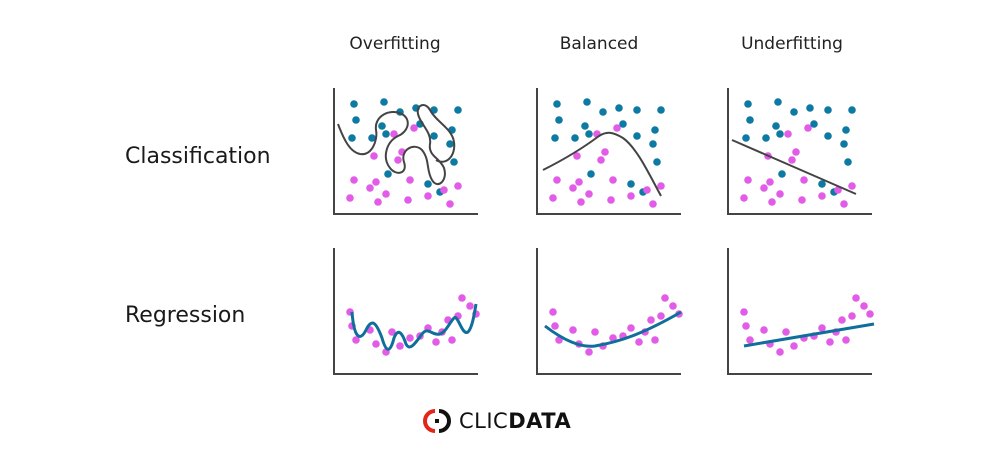  What do you see at coordinates (484, 421) in the screenshot?
I see `logo-text-light: CLIC` at bounding box center [484, 421].